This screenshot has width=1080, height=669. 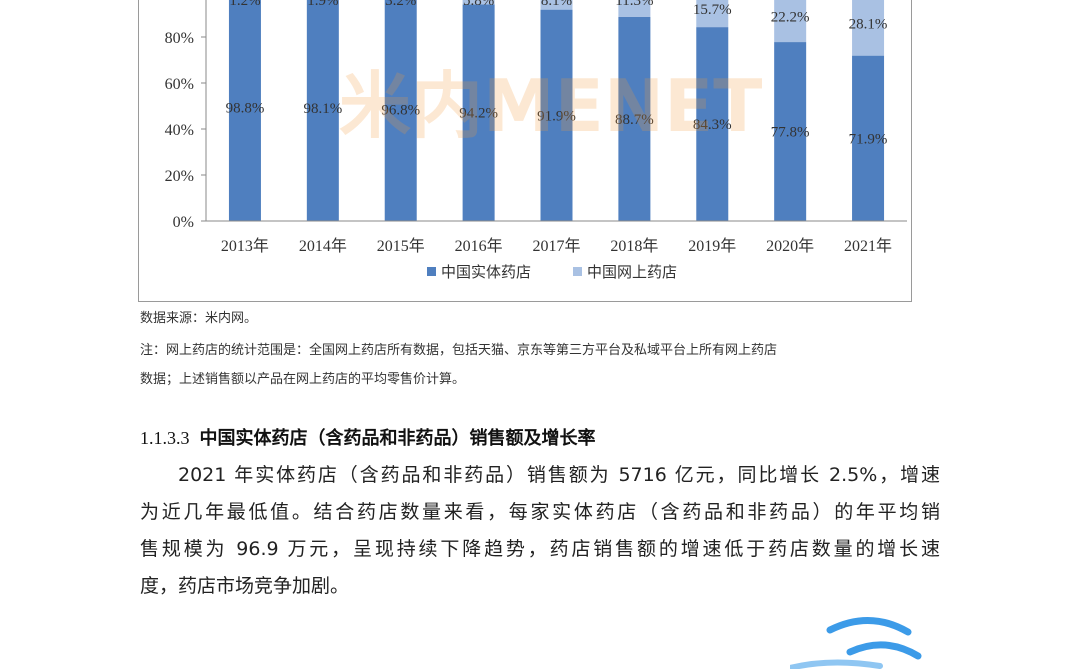 What do you see at coordinates (400, 4) in the screenshot?
I see `data-label: 3.2%` at bounding box center [400, 4].